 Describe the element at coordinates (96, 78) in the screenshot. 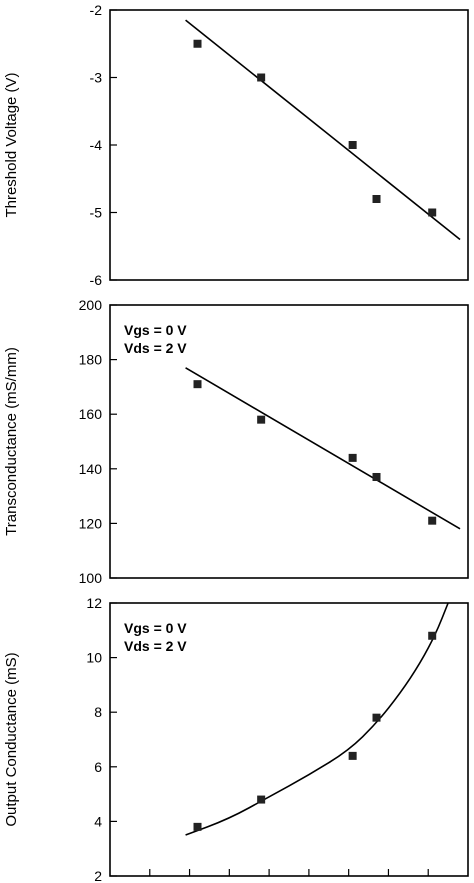

I see `threshold-y-tick-label: -3` at that location.